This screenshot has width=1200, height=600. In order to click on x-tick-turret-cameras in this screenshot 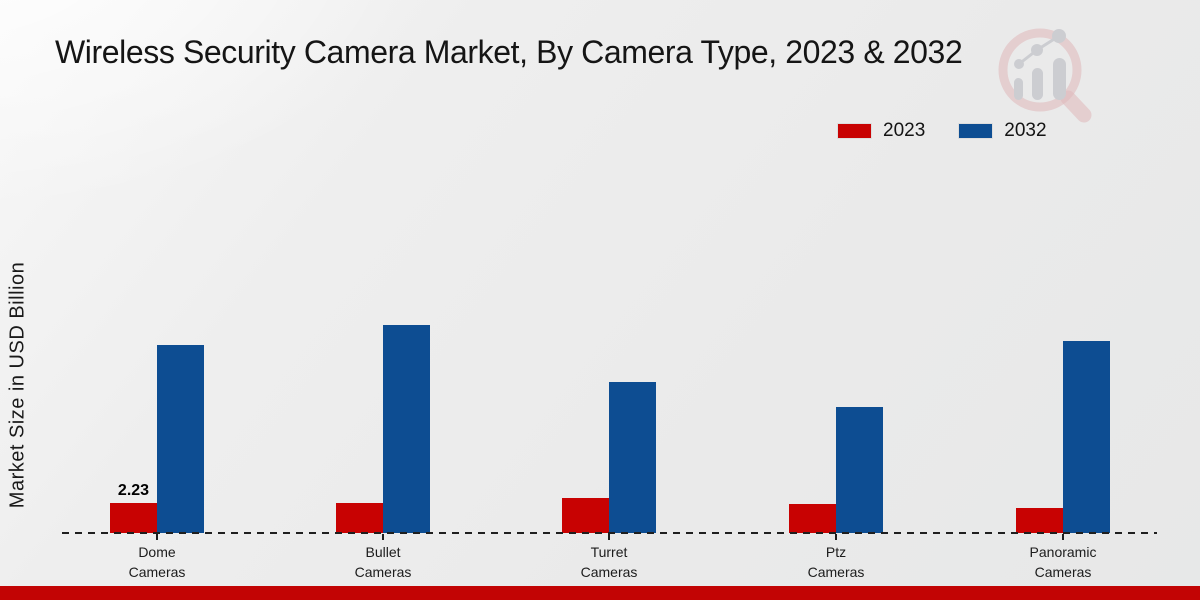, I will do `click(609, 537)`.